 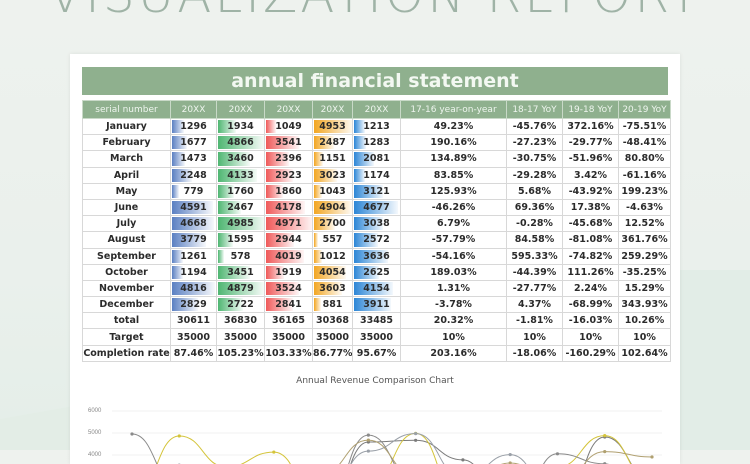 What do you see at coordinates (194, 353) in the screenshot?
I see `summary-cell: 87.46%` at bounding box center [194, 353].